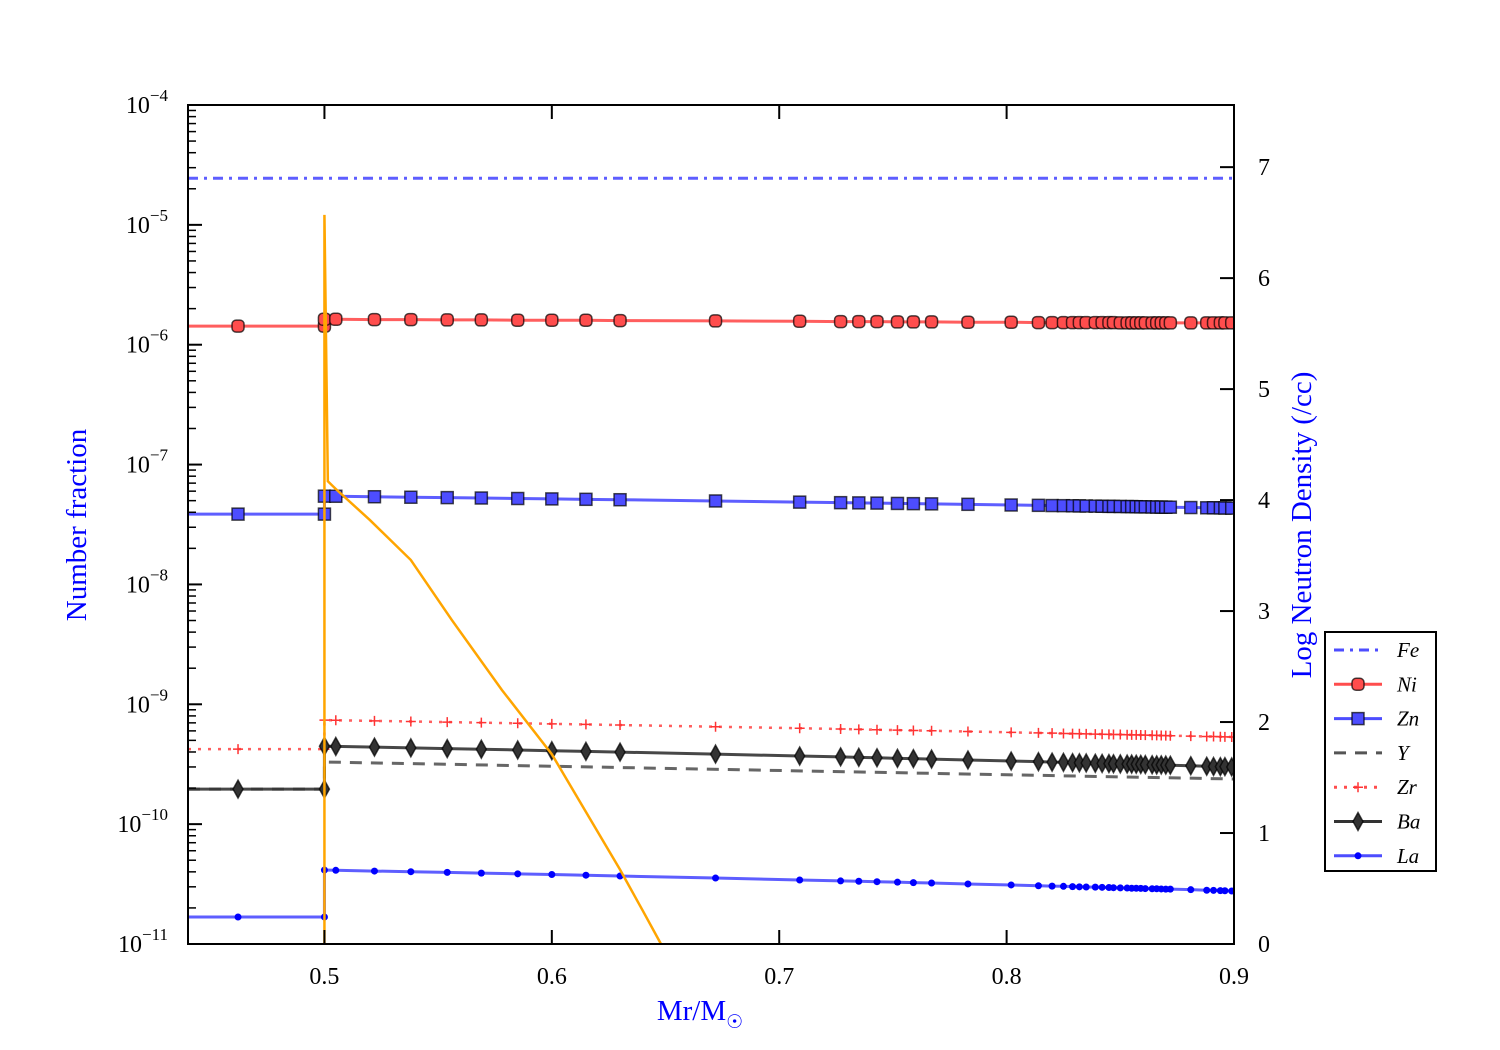 This screenshot has width=1500, height=1050. Describe the element at coordinates (1264, 279) in the screenshot. I see `y2-tick-label: 6` at that location.